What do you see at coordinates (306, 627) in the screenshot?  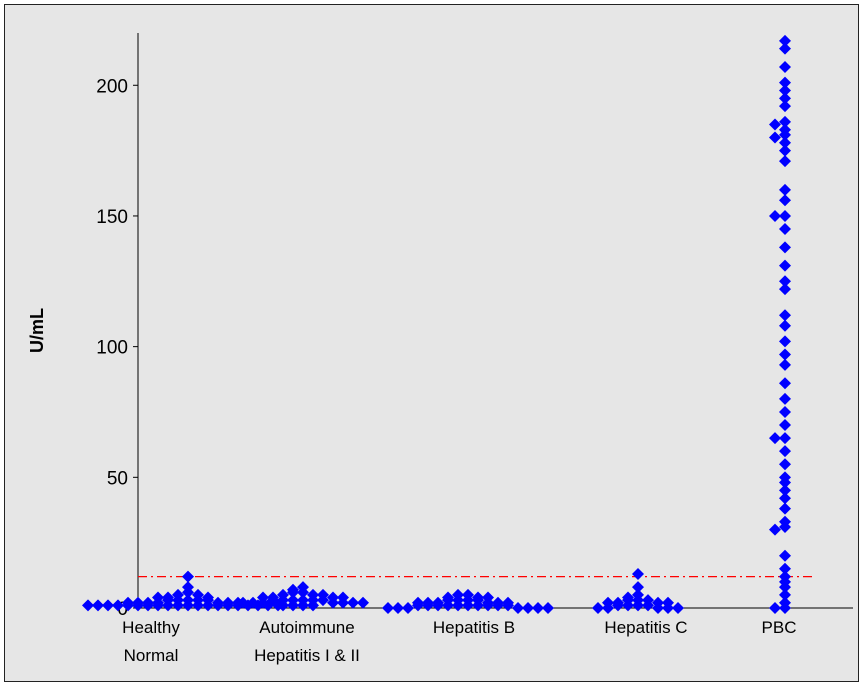 I see `x-category-label: Autoimmune` at bounding box center [306, 627].